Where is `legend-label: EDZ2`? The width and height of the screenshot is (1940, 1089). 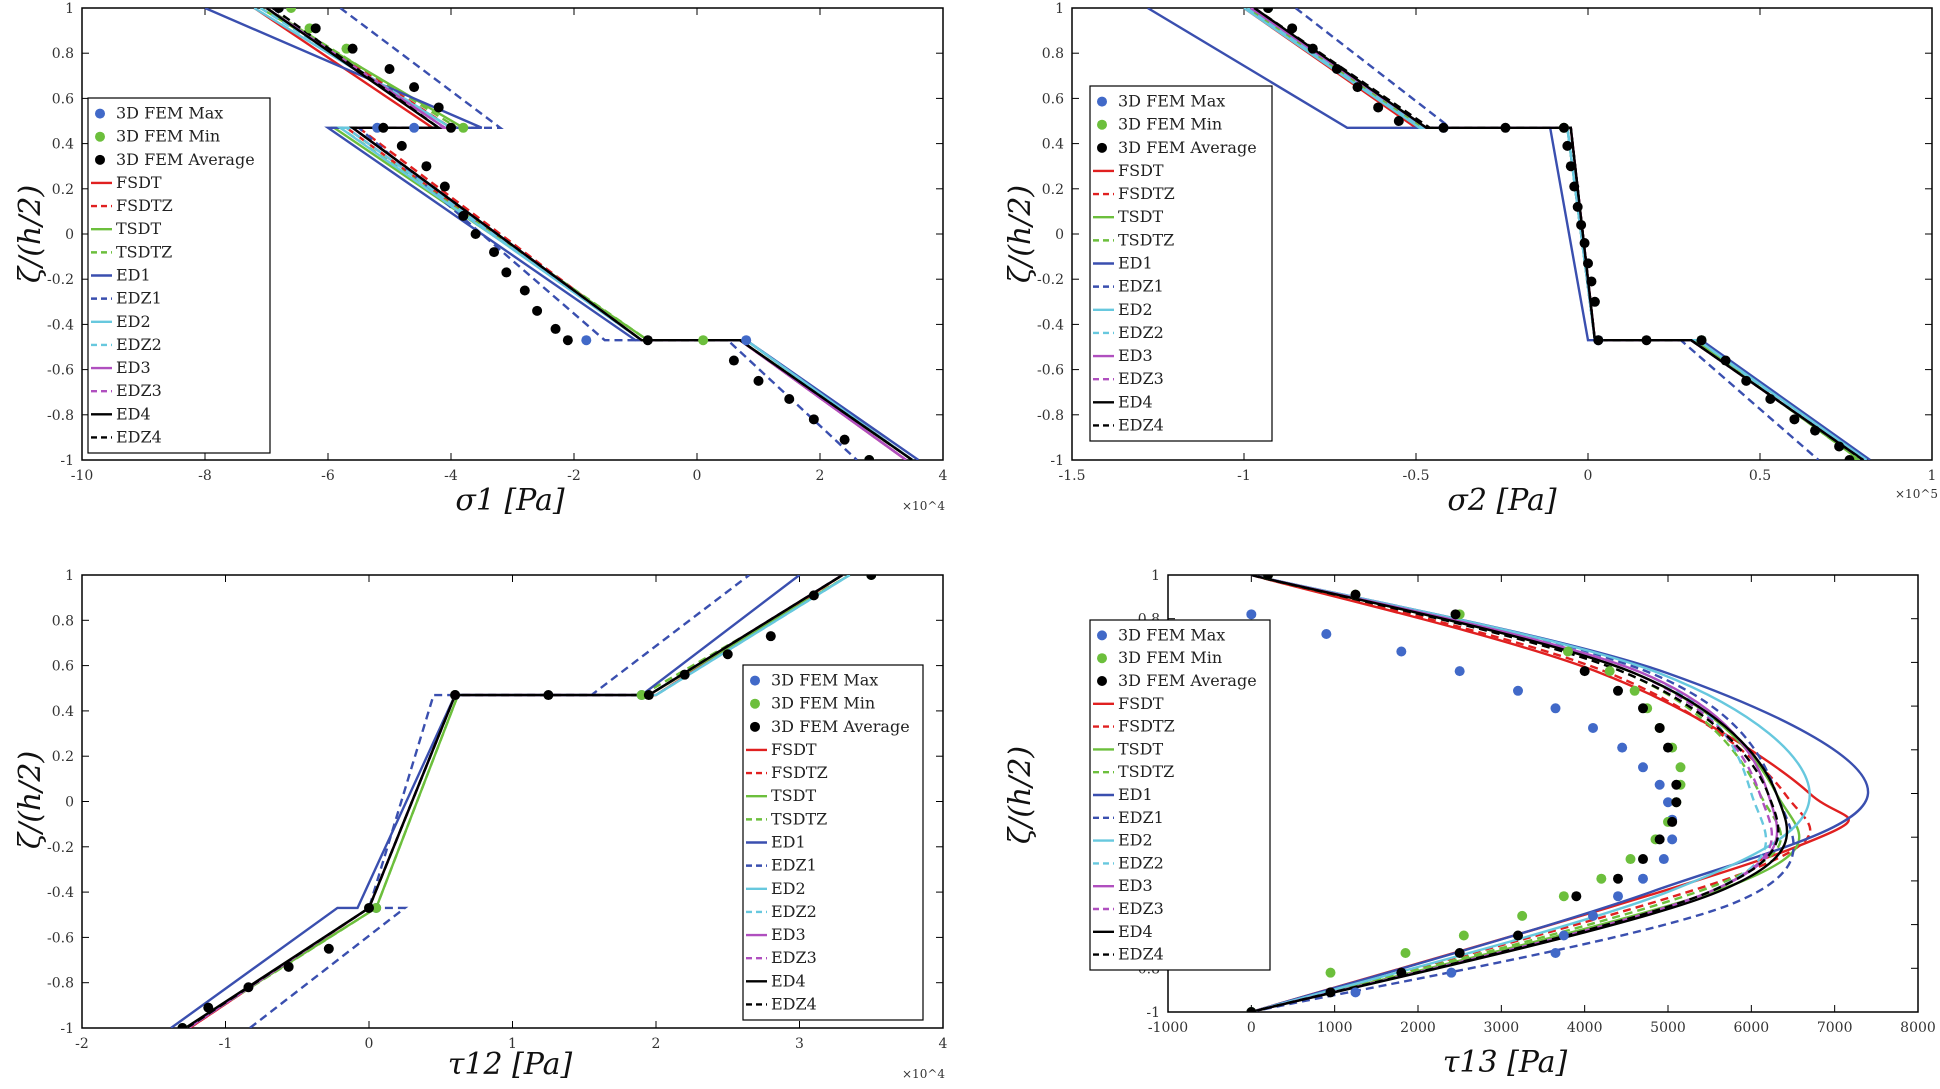
legend-label: EDZ2 is located at coordinates (794, 911).